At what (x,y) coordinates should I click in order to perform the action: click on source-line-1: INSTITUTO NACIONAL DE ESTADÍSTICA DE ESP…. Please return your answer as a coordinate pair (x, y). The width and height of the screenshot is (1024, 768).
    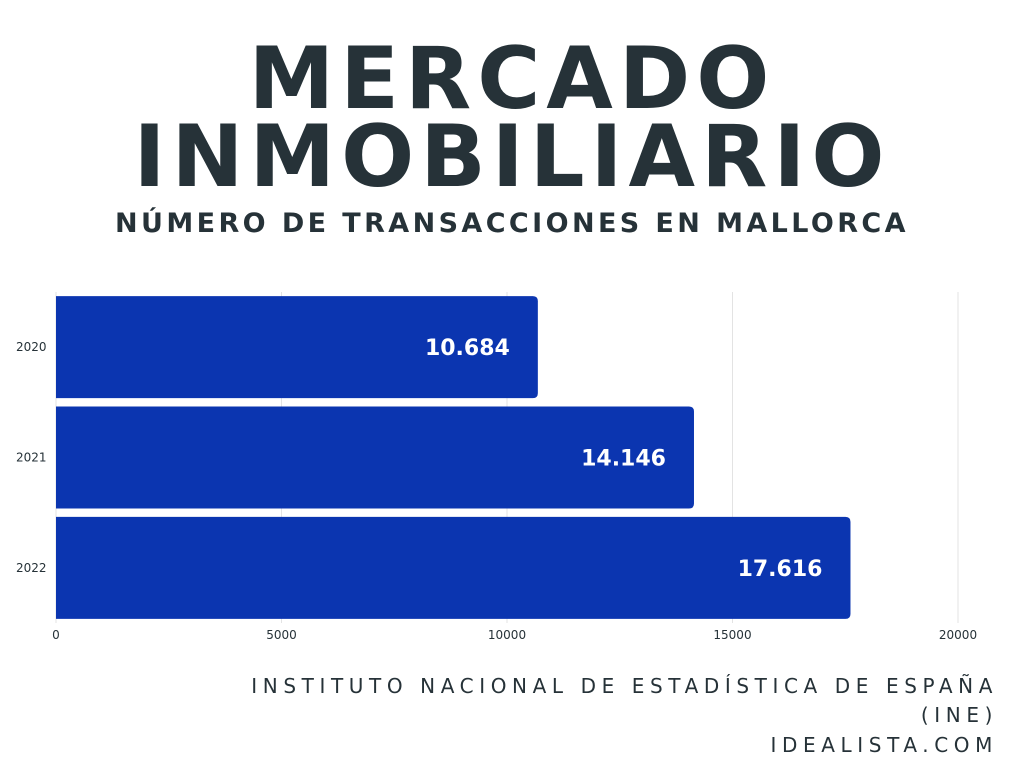
    Looking at the image, I should click on (624, 686).